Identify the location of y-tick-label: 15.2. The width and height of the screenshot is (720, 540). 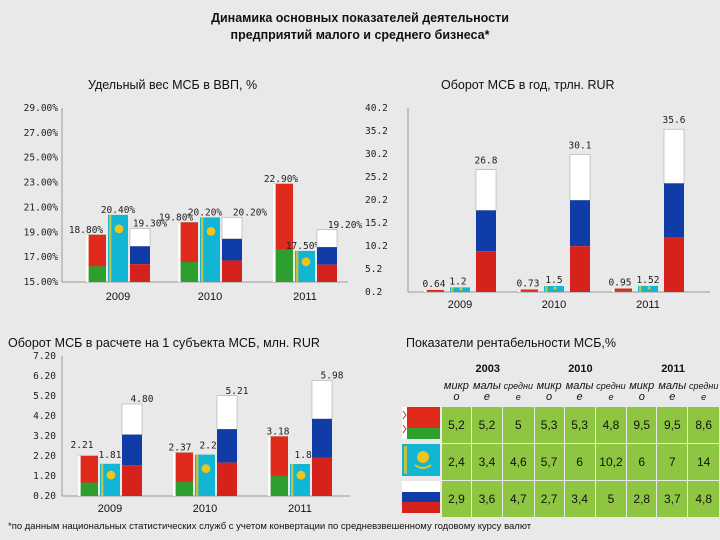
(376, 223).